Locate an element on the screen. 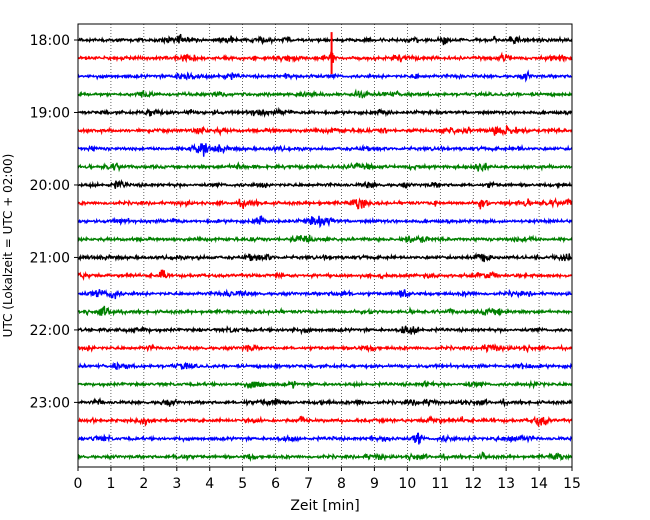  y-axis-label: UTC (Lokalzeit = UTC + 02:00) is located at coordinates (8, 246).